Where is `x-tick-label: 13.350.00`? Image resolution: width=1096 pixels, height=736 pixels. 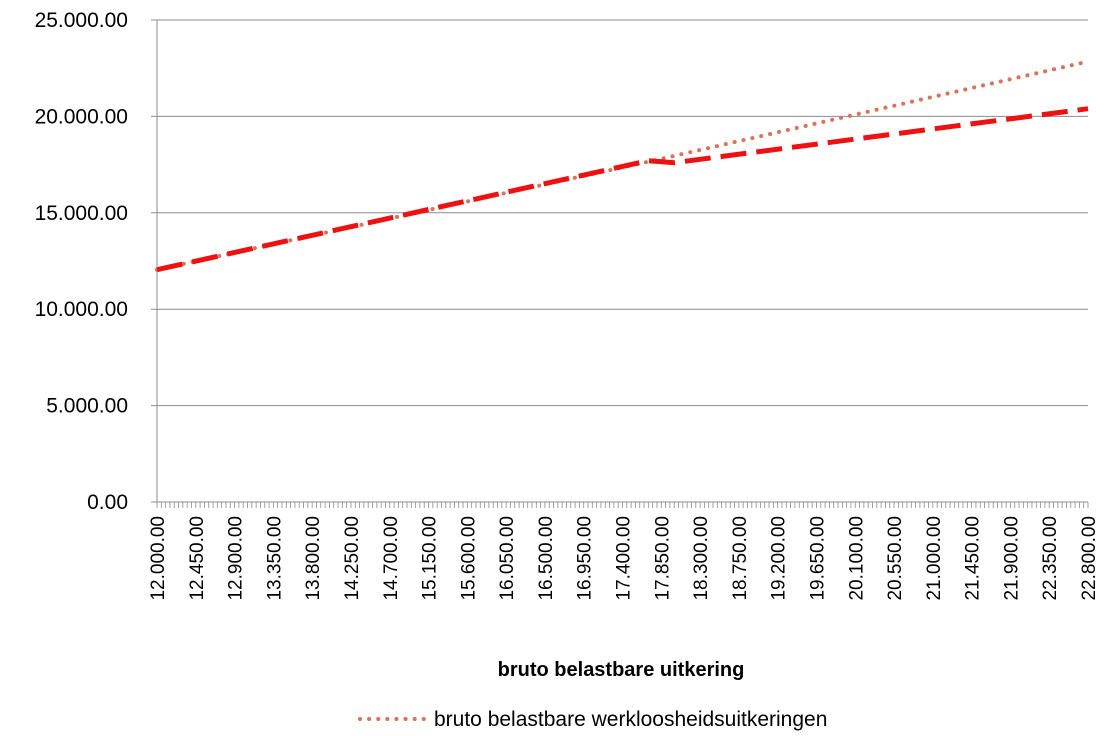 x-tick-label: 13.350.00 is located at coordinates (274, 558).